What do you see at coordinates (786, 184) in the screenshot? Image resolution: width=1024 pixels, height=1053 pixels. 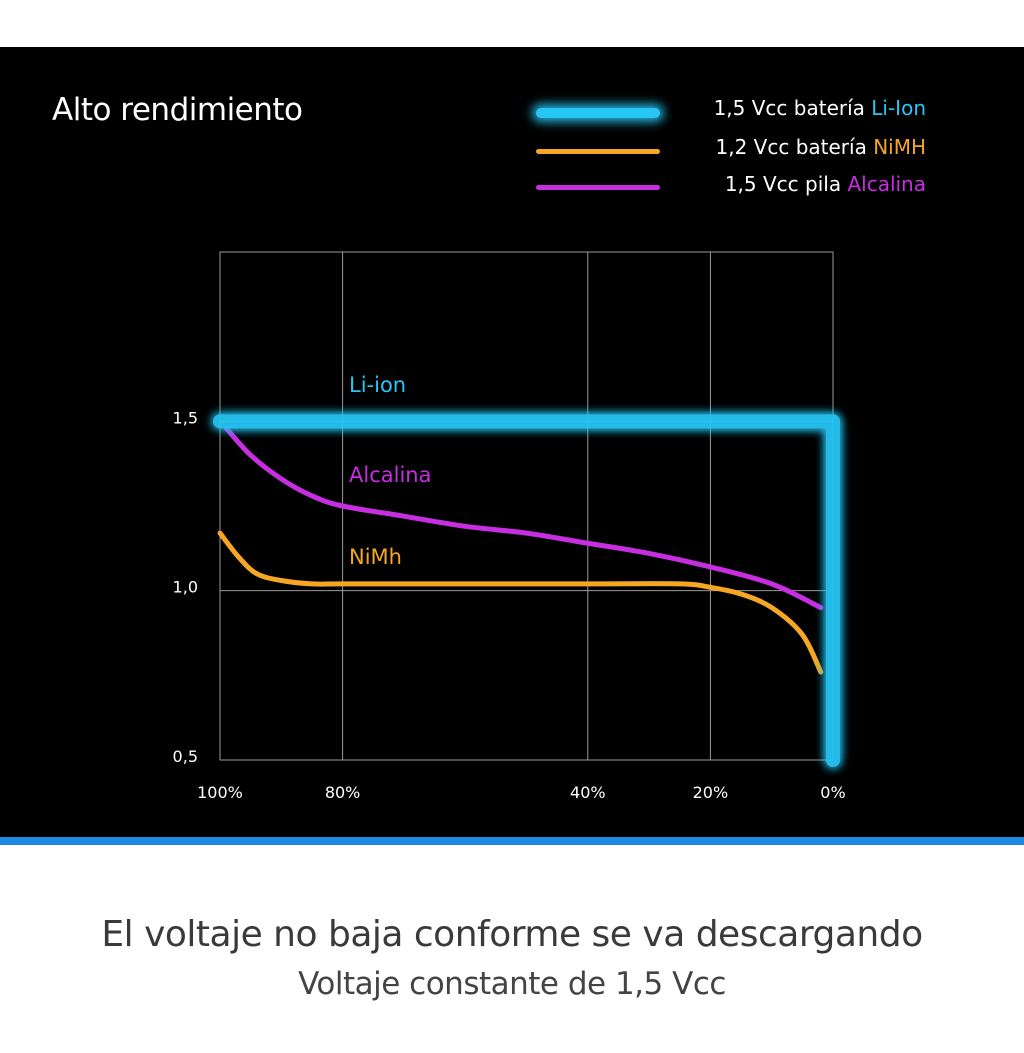 I see `legend-label: 1,5 Vcc pila` at bounding box center [786, 184].